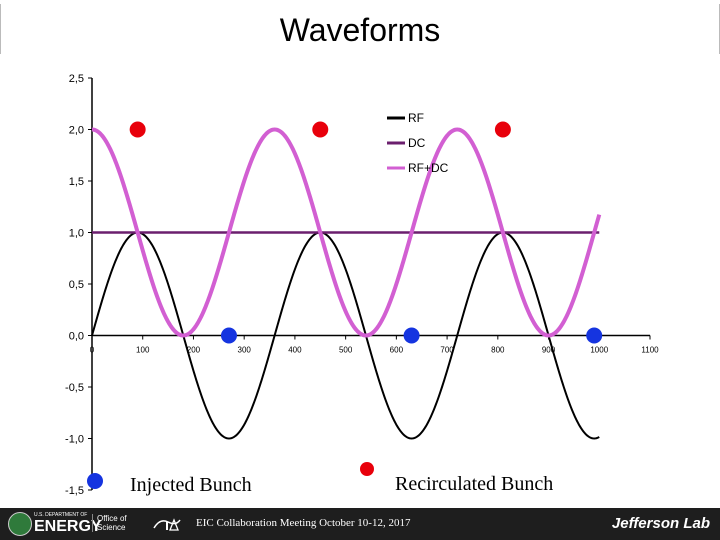  Describe the element at coordinates (143, 350) in the screenshot. I see `x-tick-label: 100` at that location.